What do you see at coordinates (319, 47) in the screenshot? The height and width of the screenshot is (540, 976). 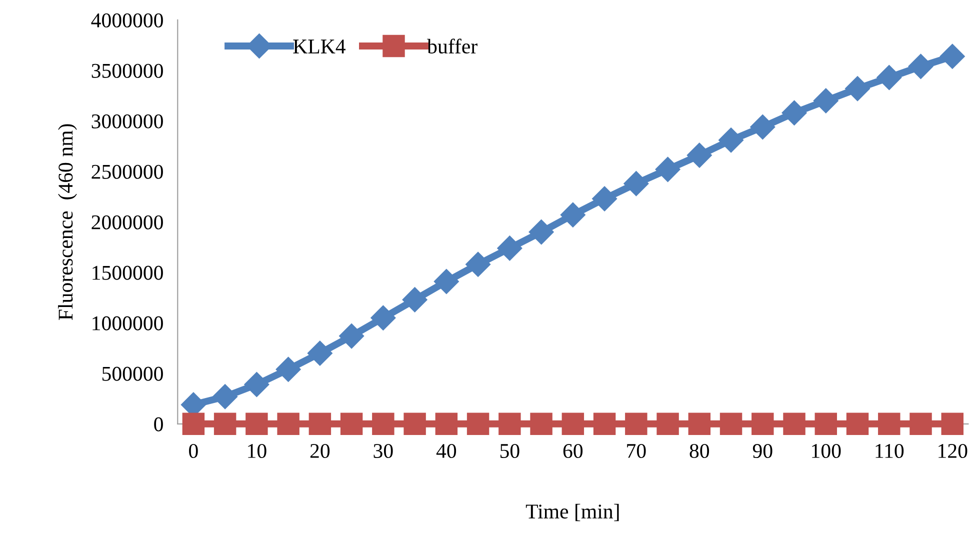 I see `legend-label: KLK4` at bounding box center [319, 47].